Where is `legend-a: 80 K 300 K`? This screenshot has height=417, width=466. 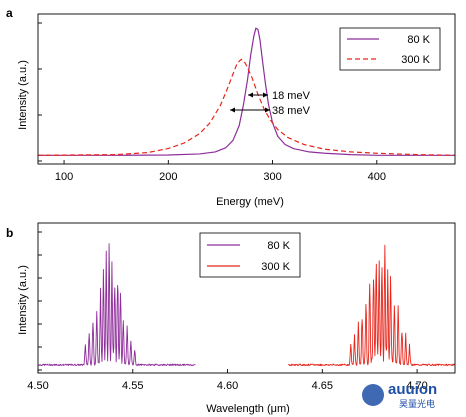
legend-a: 80 K 300 K is located at coordinates (390, 49).